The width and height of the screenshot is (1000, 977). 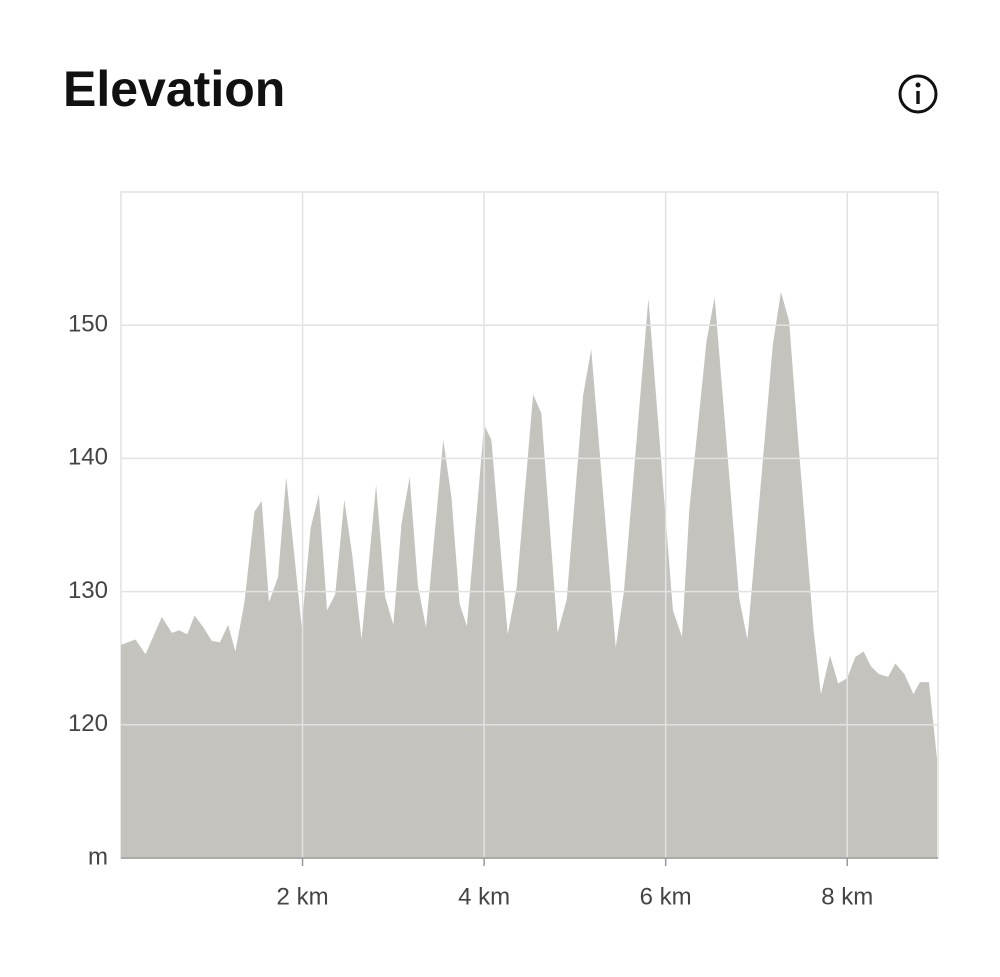 What do you see at coordinates (174, 89) in the screenshot?
I see `chart-title: Elevation` at bounding box center [174, 89].